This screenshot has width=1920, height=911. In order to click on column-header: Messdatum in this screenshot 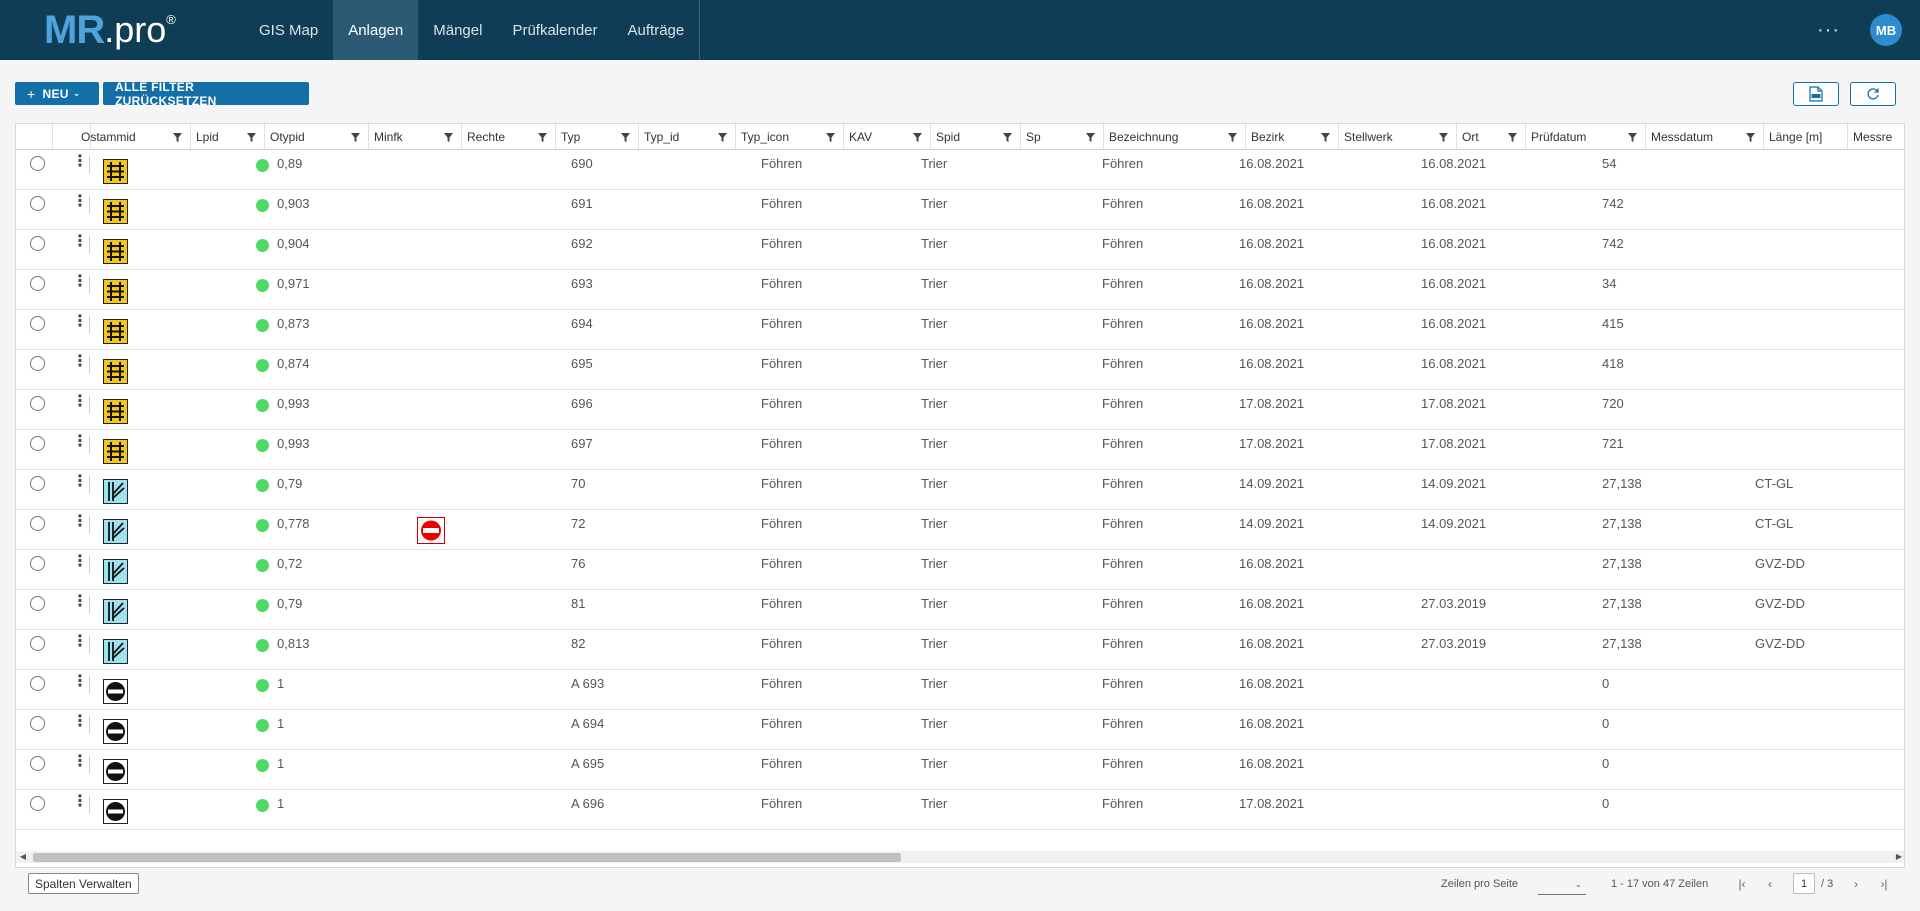, I will do `click(1705, 137)`.